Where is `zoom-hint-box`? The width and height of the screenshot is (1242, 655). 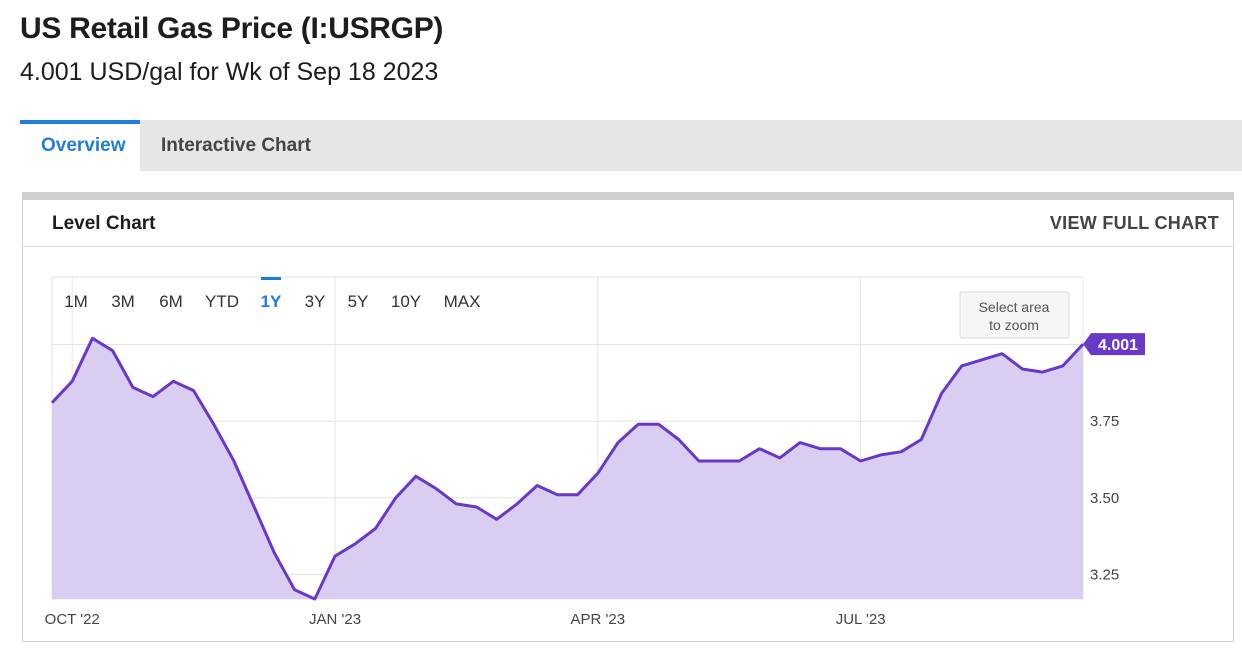
zoom-hint-box is located at coordinates (1014, 315).